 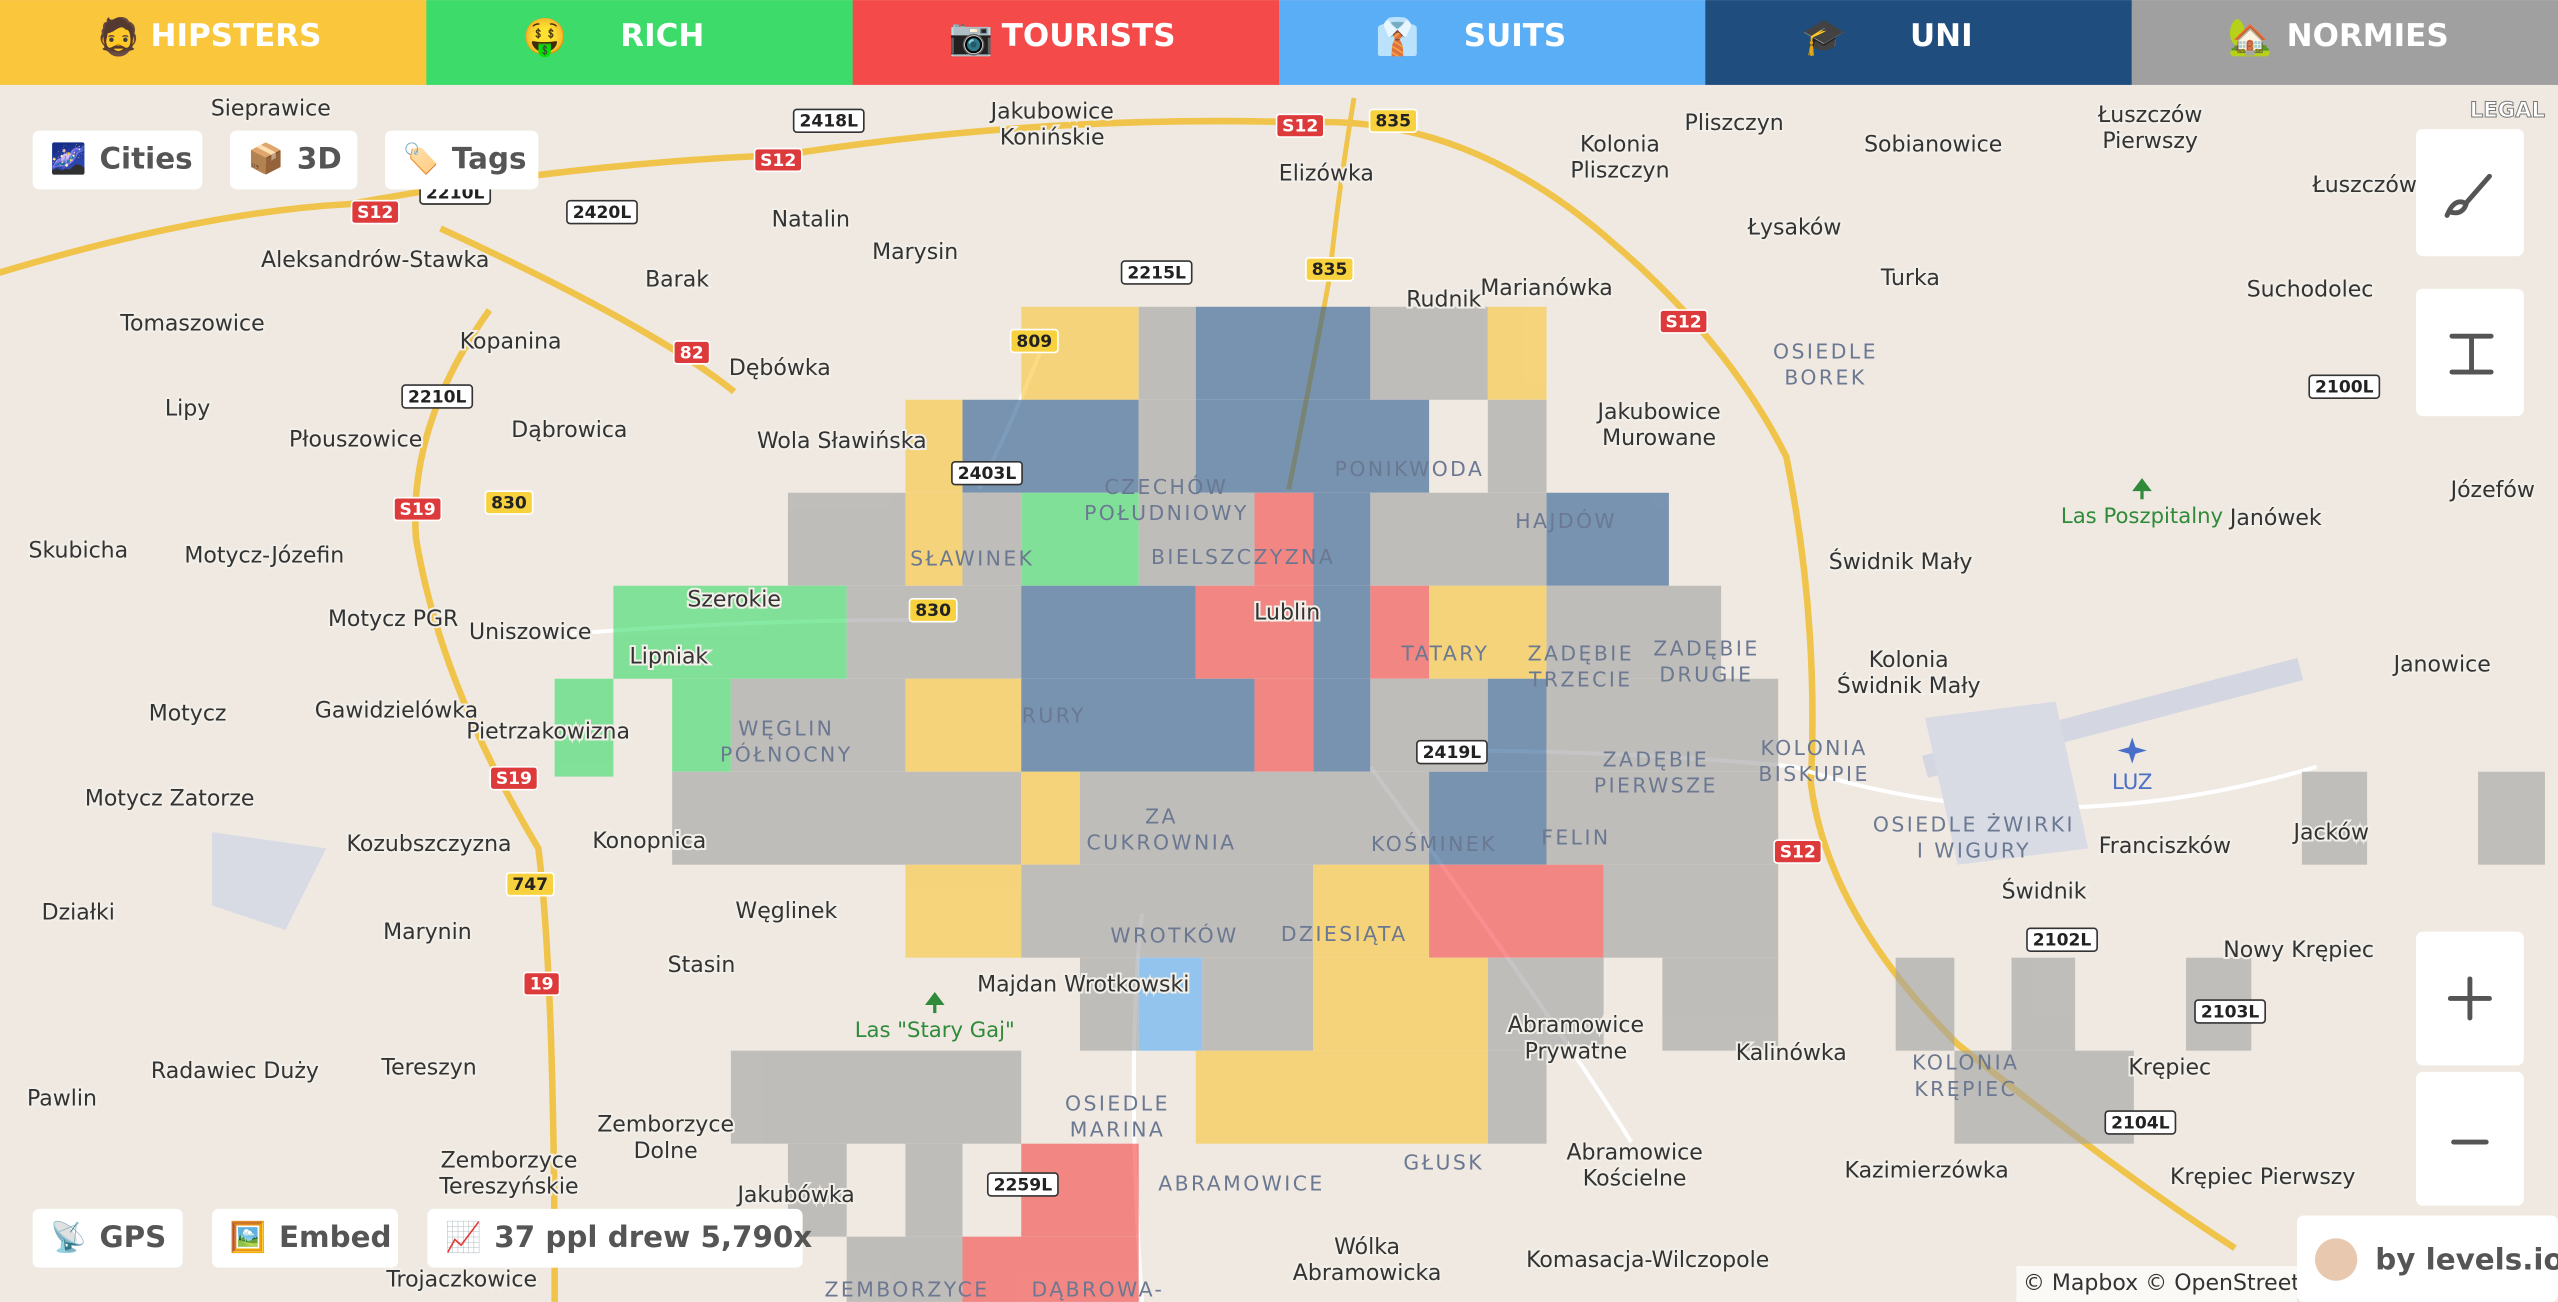 I want to click on button-icon: 📡, so click(x=68, y=1236).